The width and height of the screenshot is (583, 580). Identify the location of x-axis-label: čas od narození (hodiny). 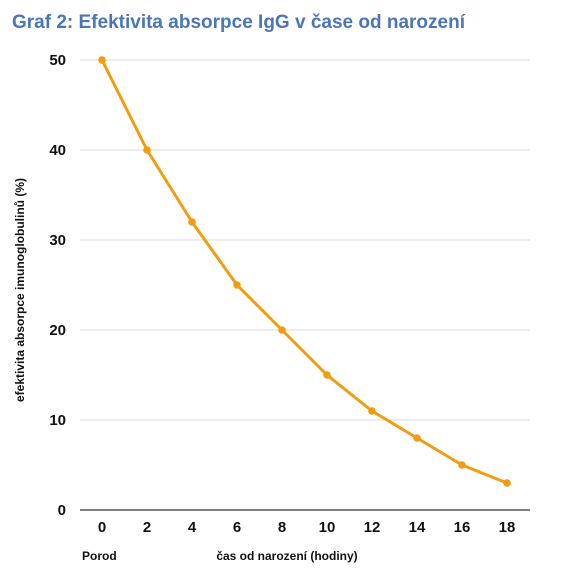
(286, 556).